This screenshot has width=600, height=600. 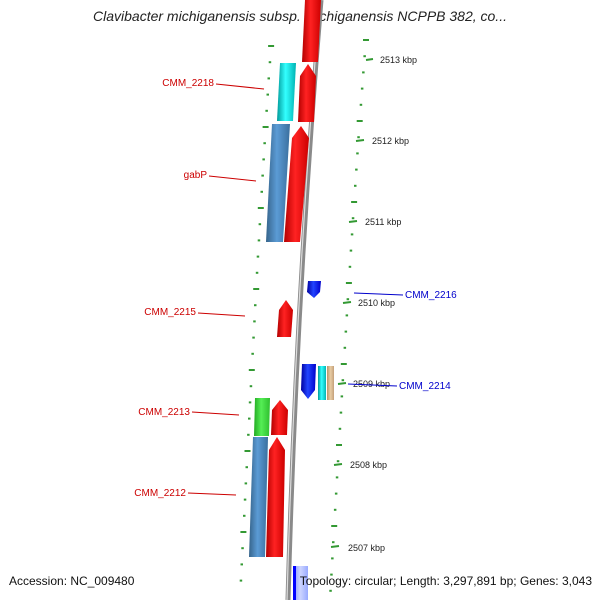 I want to click on gene-label-CMM_2213: CMM_2213, so click(x=189, y=412).